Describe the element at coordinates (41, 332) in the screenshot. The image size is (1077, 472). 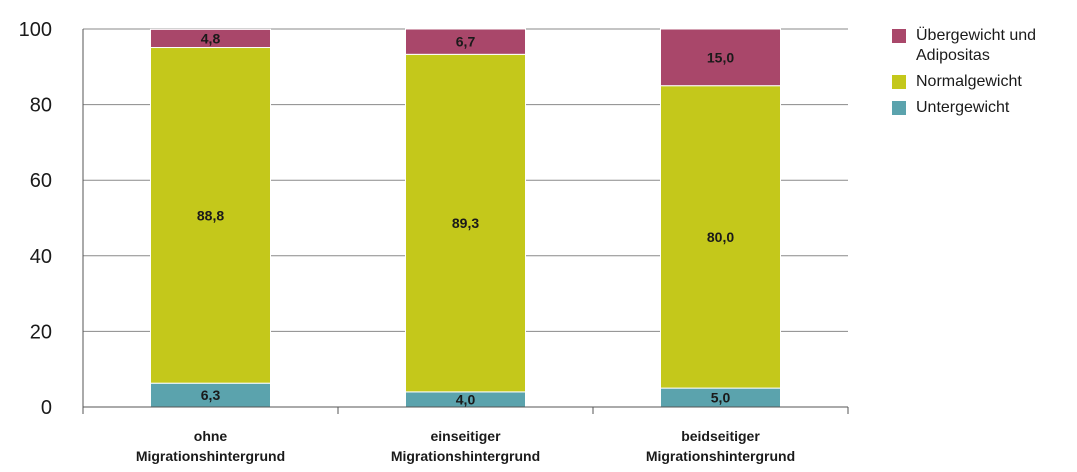
I see `y-tick-label: 20` at that location.